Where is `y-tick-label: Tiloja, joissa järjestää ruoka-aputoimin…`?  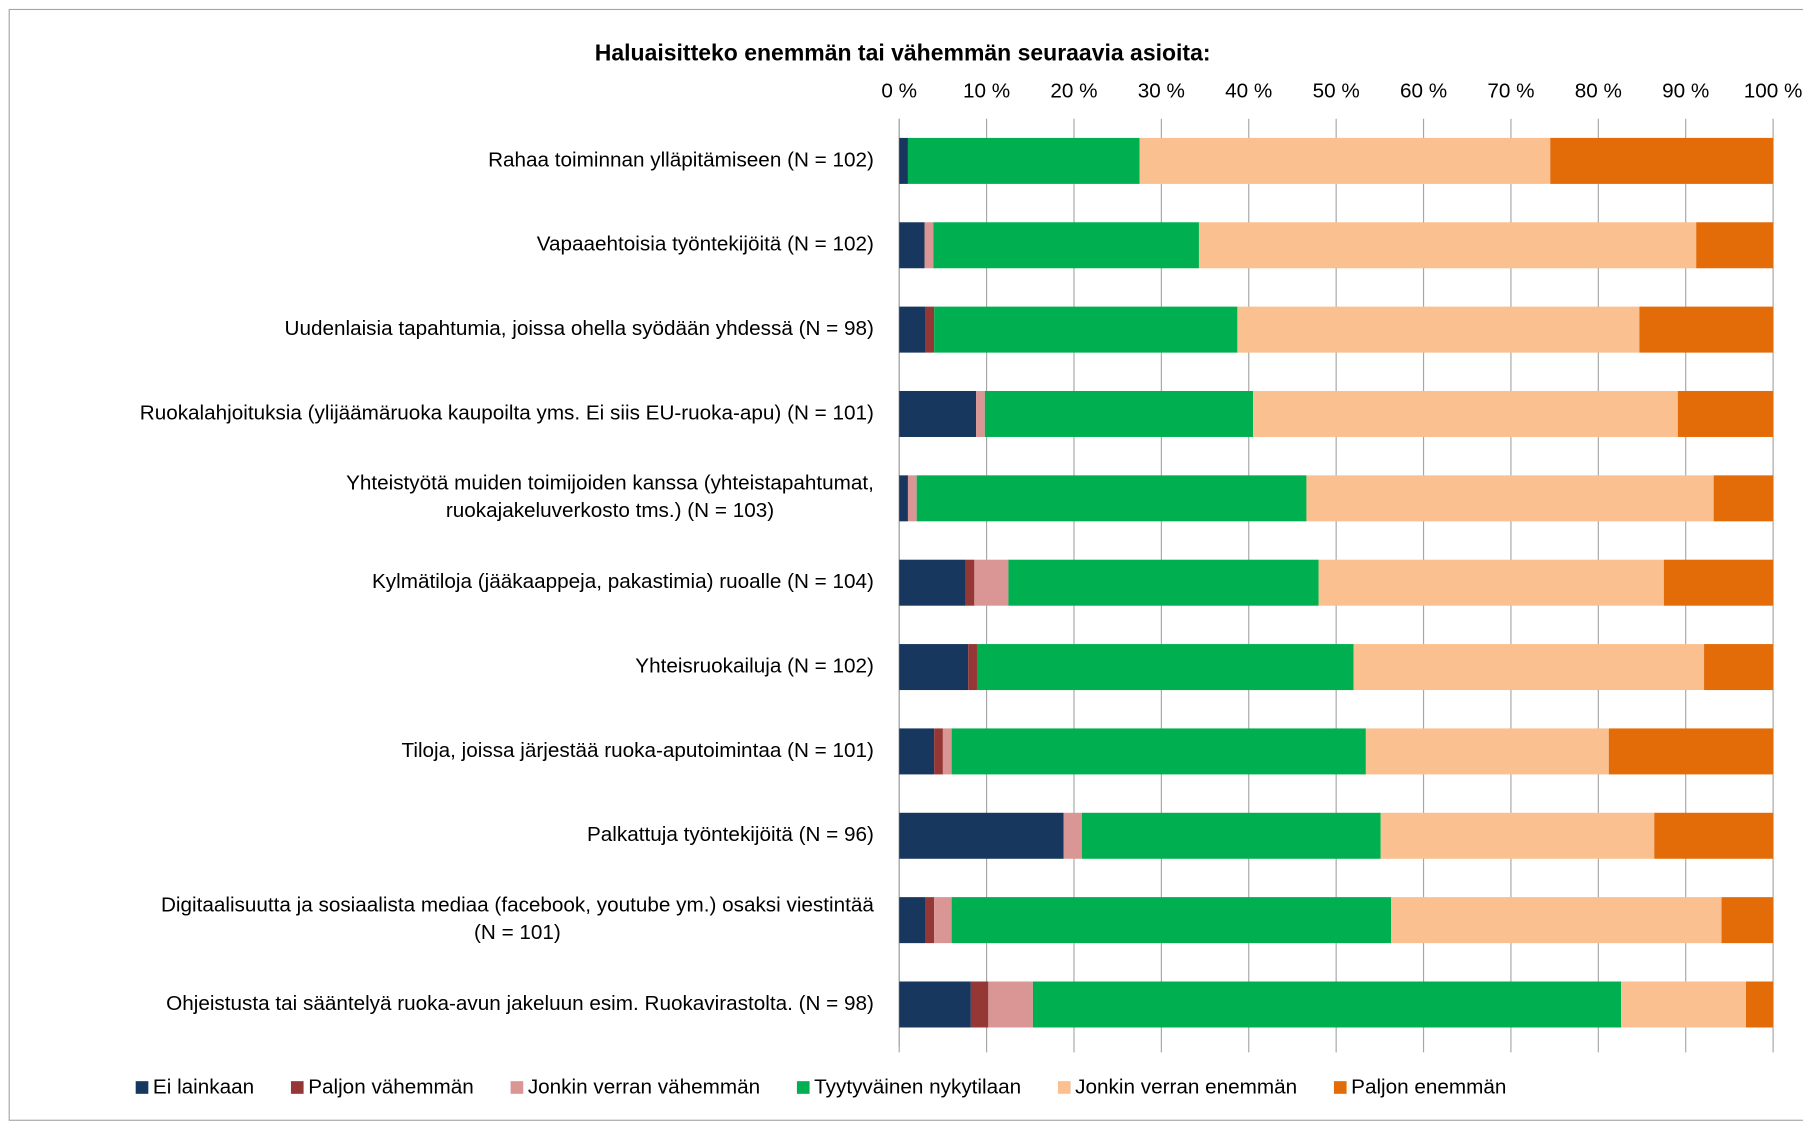
y-tick-label: Tiloja, joissa järjestää ruoka-aputoimin… is located at coordinates (637, 750).